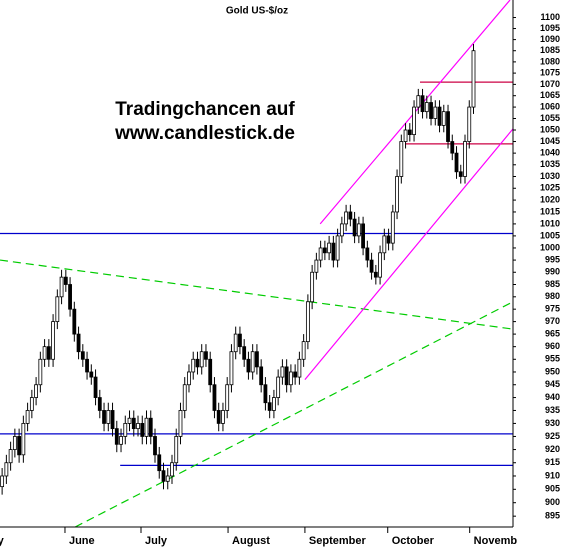  What do you see at coordinates (82, 541) in the screenshot?
I see `x-tick-label: June` at bounding box center [82, 541].